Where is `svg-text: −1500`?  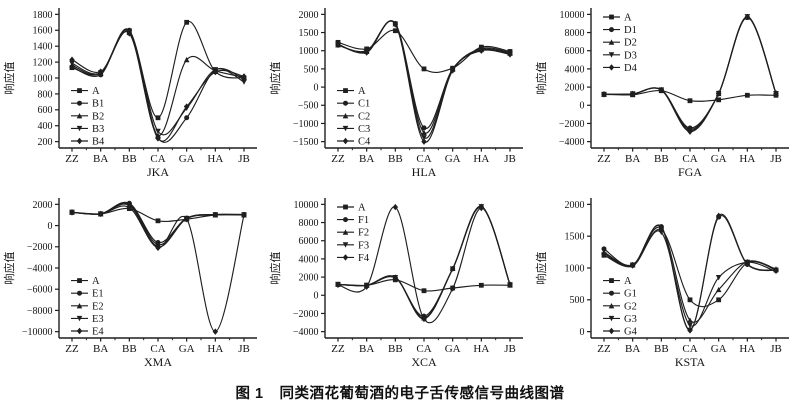 svg-text: −1500 is located at coordinates (306, 142).